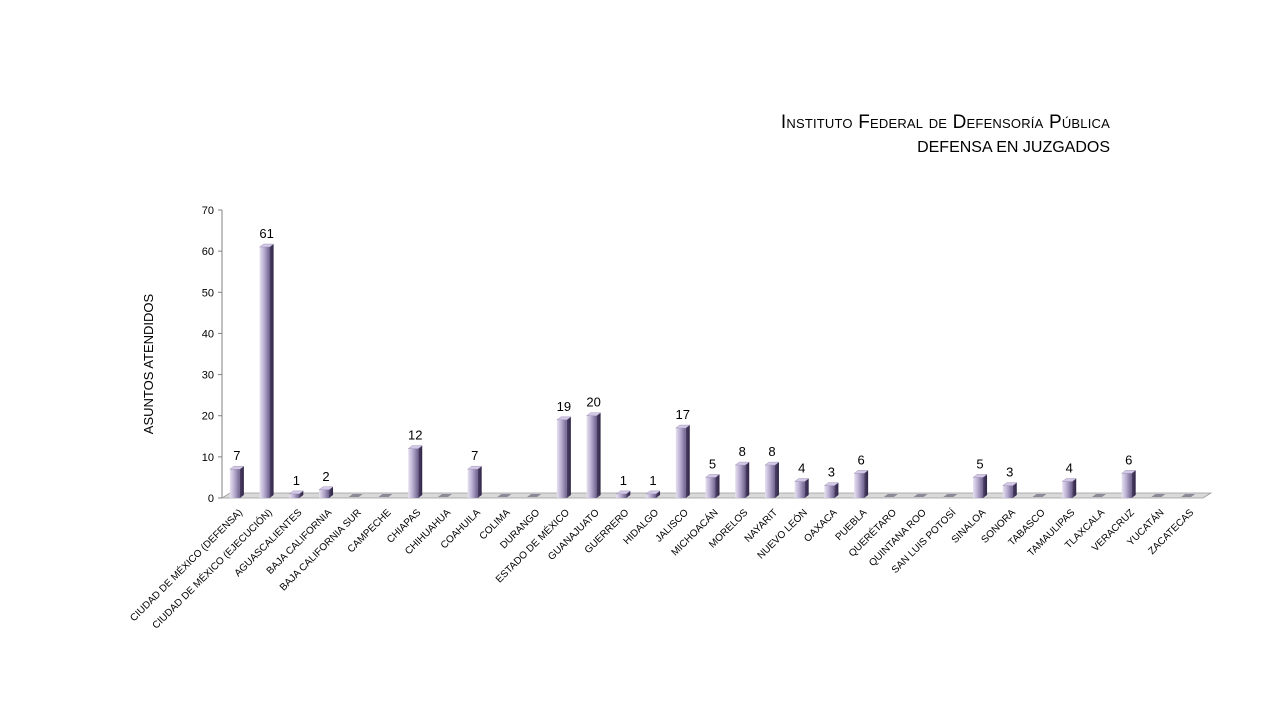 Image resolution: width=1280 pixels, height=720 pixels. I want to click on y-tick-label: 0, so click(211, 499).